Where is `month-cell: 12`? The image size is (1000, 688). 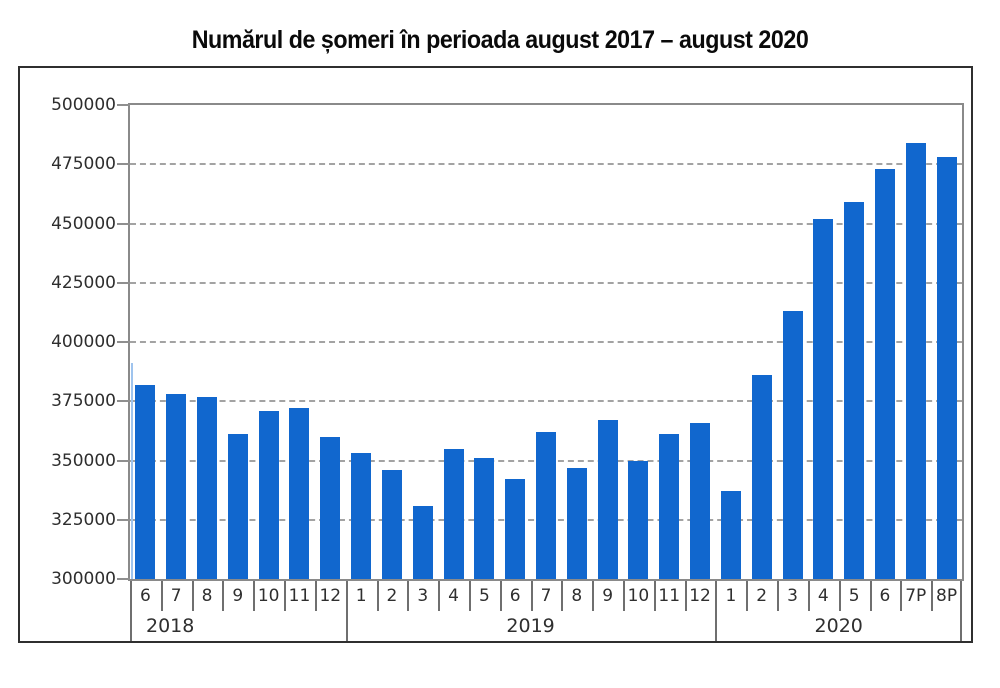 month-cell: 12 is located at coordinates (700, 596).